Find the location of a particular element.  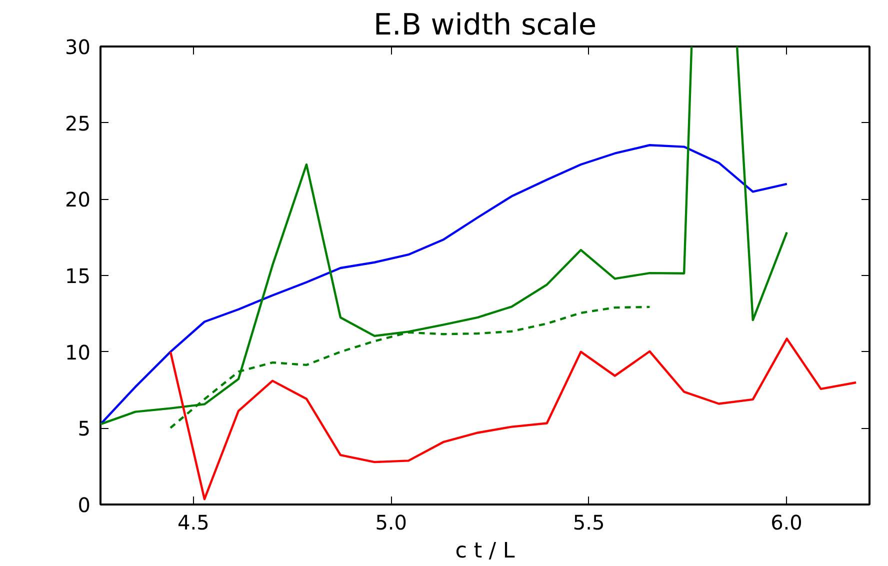

chart-title: E.B width scale is located at coordinates (485, 25).